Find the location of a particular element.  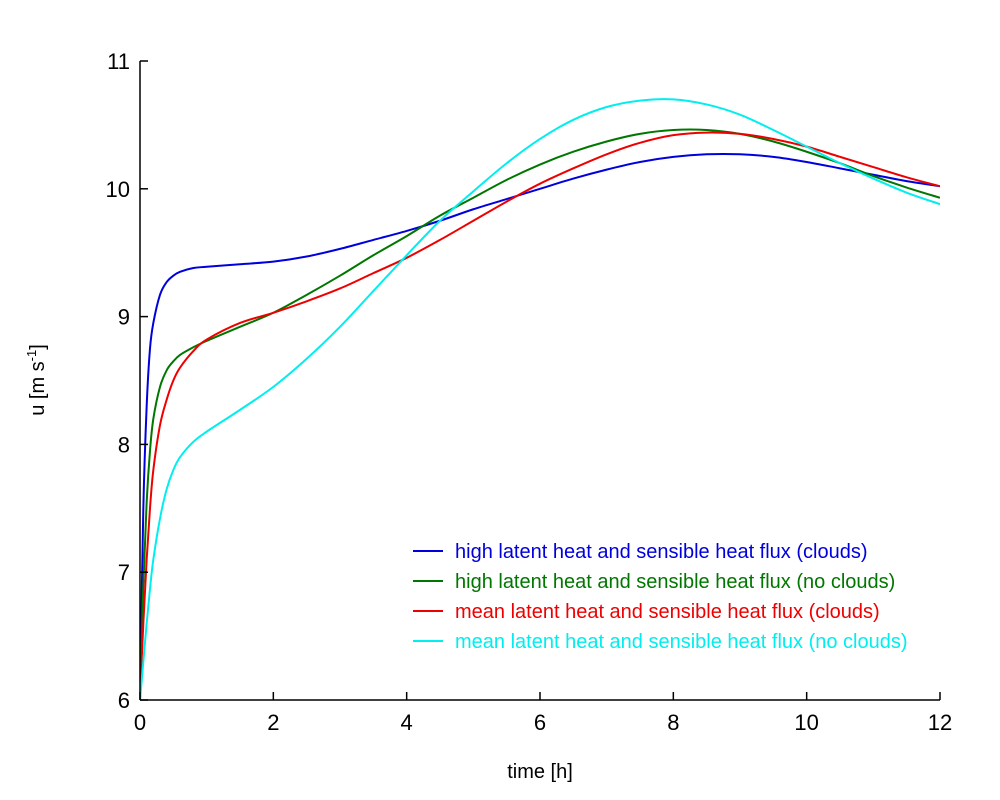

x-tick-label: 8 is located at coordinates (673, 722).